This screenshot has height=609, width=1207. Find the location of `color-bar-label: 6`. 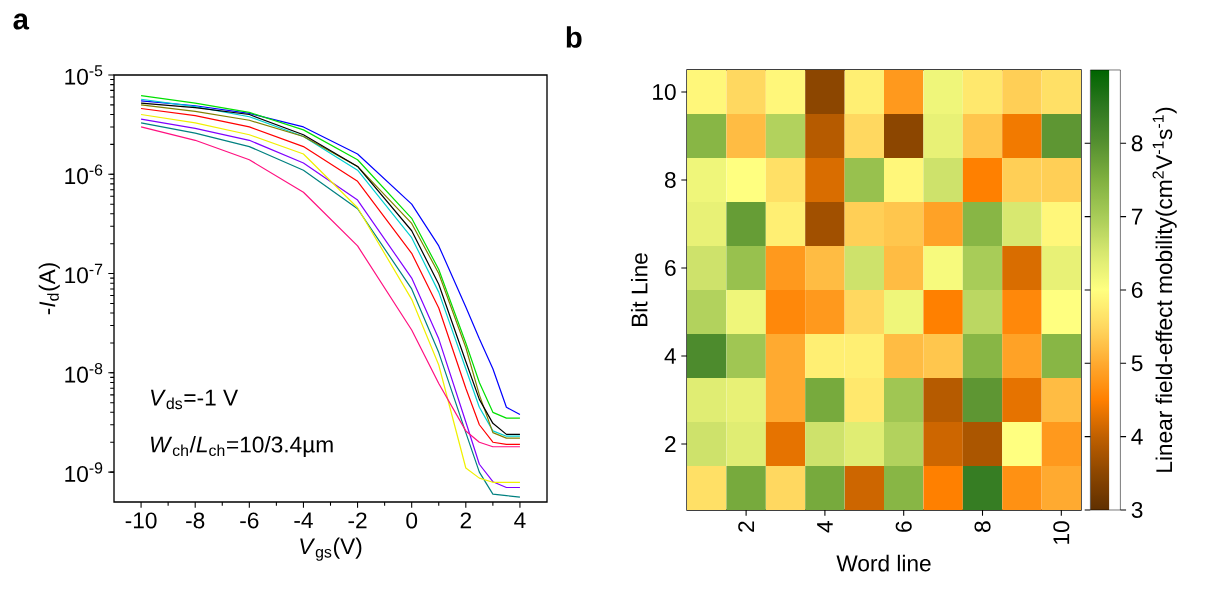

color-bar-label: 6 is located at coordinates (1137, 290).